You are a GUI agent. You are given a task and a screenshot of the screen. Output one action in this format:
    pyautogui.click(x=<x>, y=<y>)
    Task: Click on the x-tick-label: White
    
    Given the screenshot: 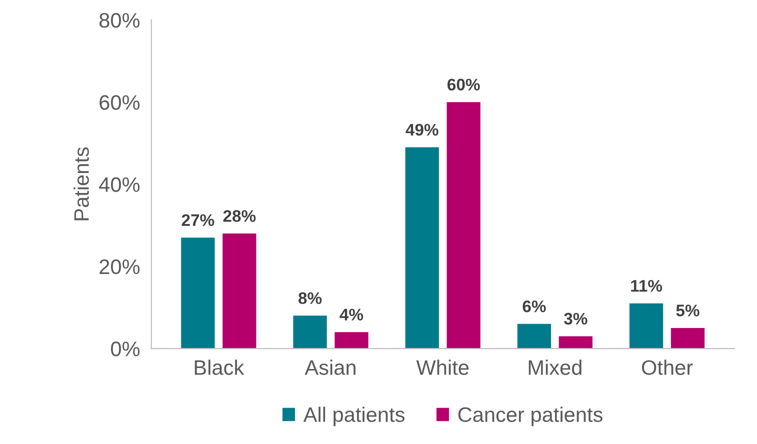 What is the action you would take?
    pyautogui.click(x=442, y=367)
    